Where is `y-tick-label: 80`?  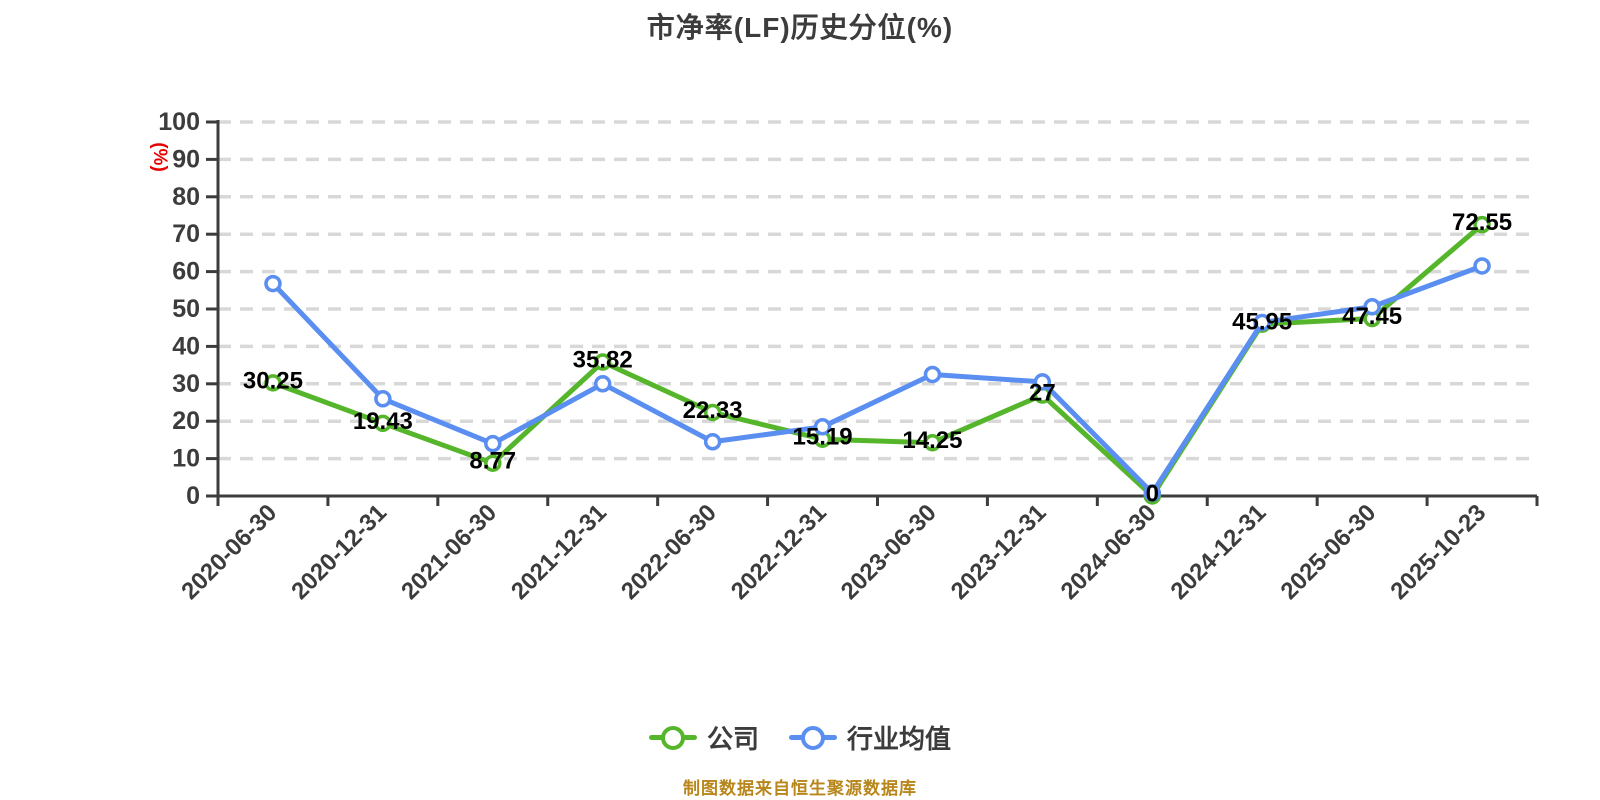
y-tick-label: 80 is located at coordinates (186, 197).